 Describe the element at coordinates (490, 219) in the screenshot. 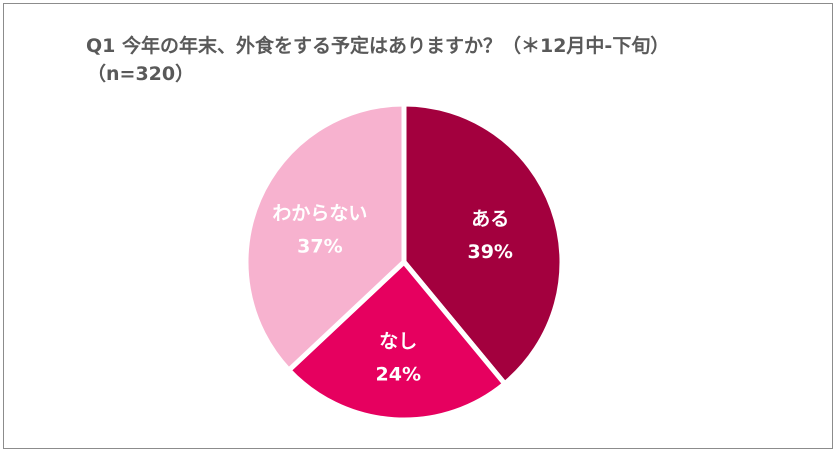

I see `slice-label-aru: ある` at that location.